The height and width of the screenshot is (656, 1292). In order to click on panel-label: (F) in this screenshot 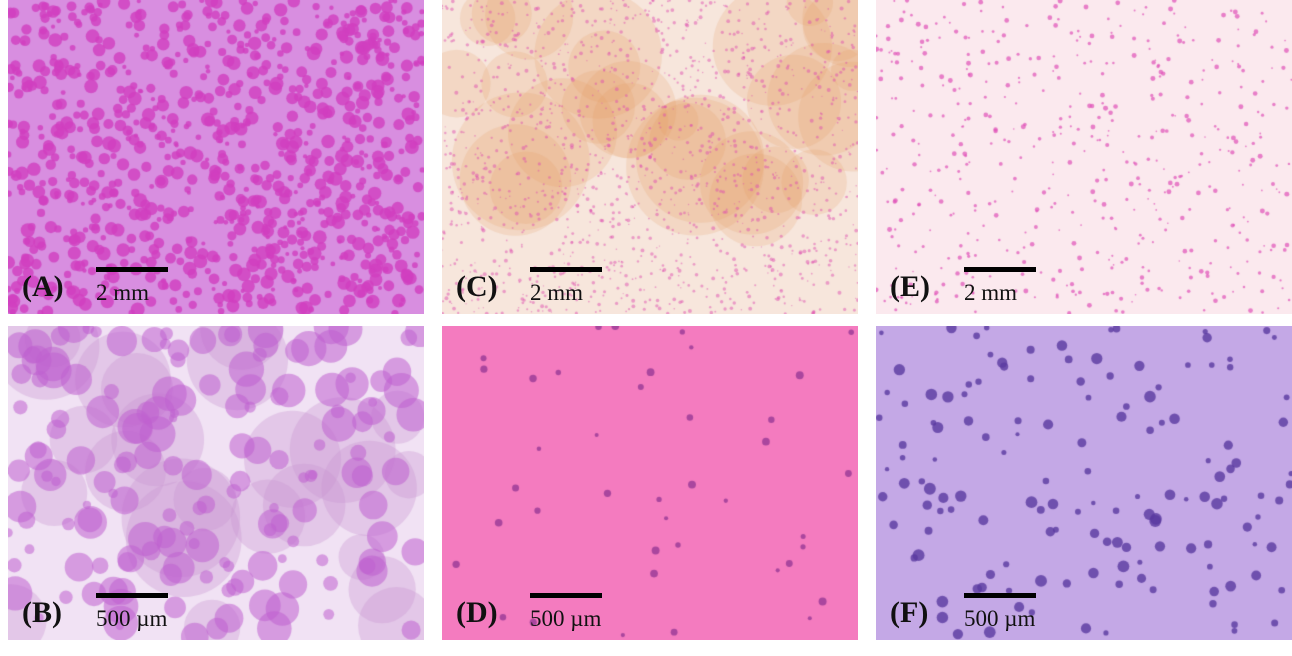, I will do `click(909, 612)`.